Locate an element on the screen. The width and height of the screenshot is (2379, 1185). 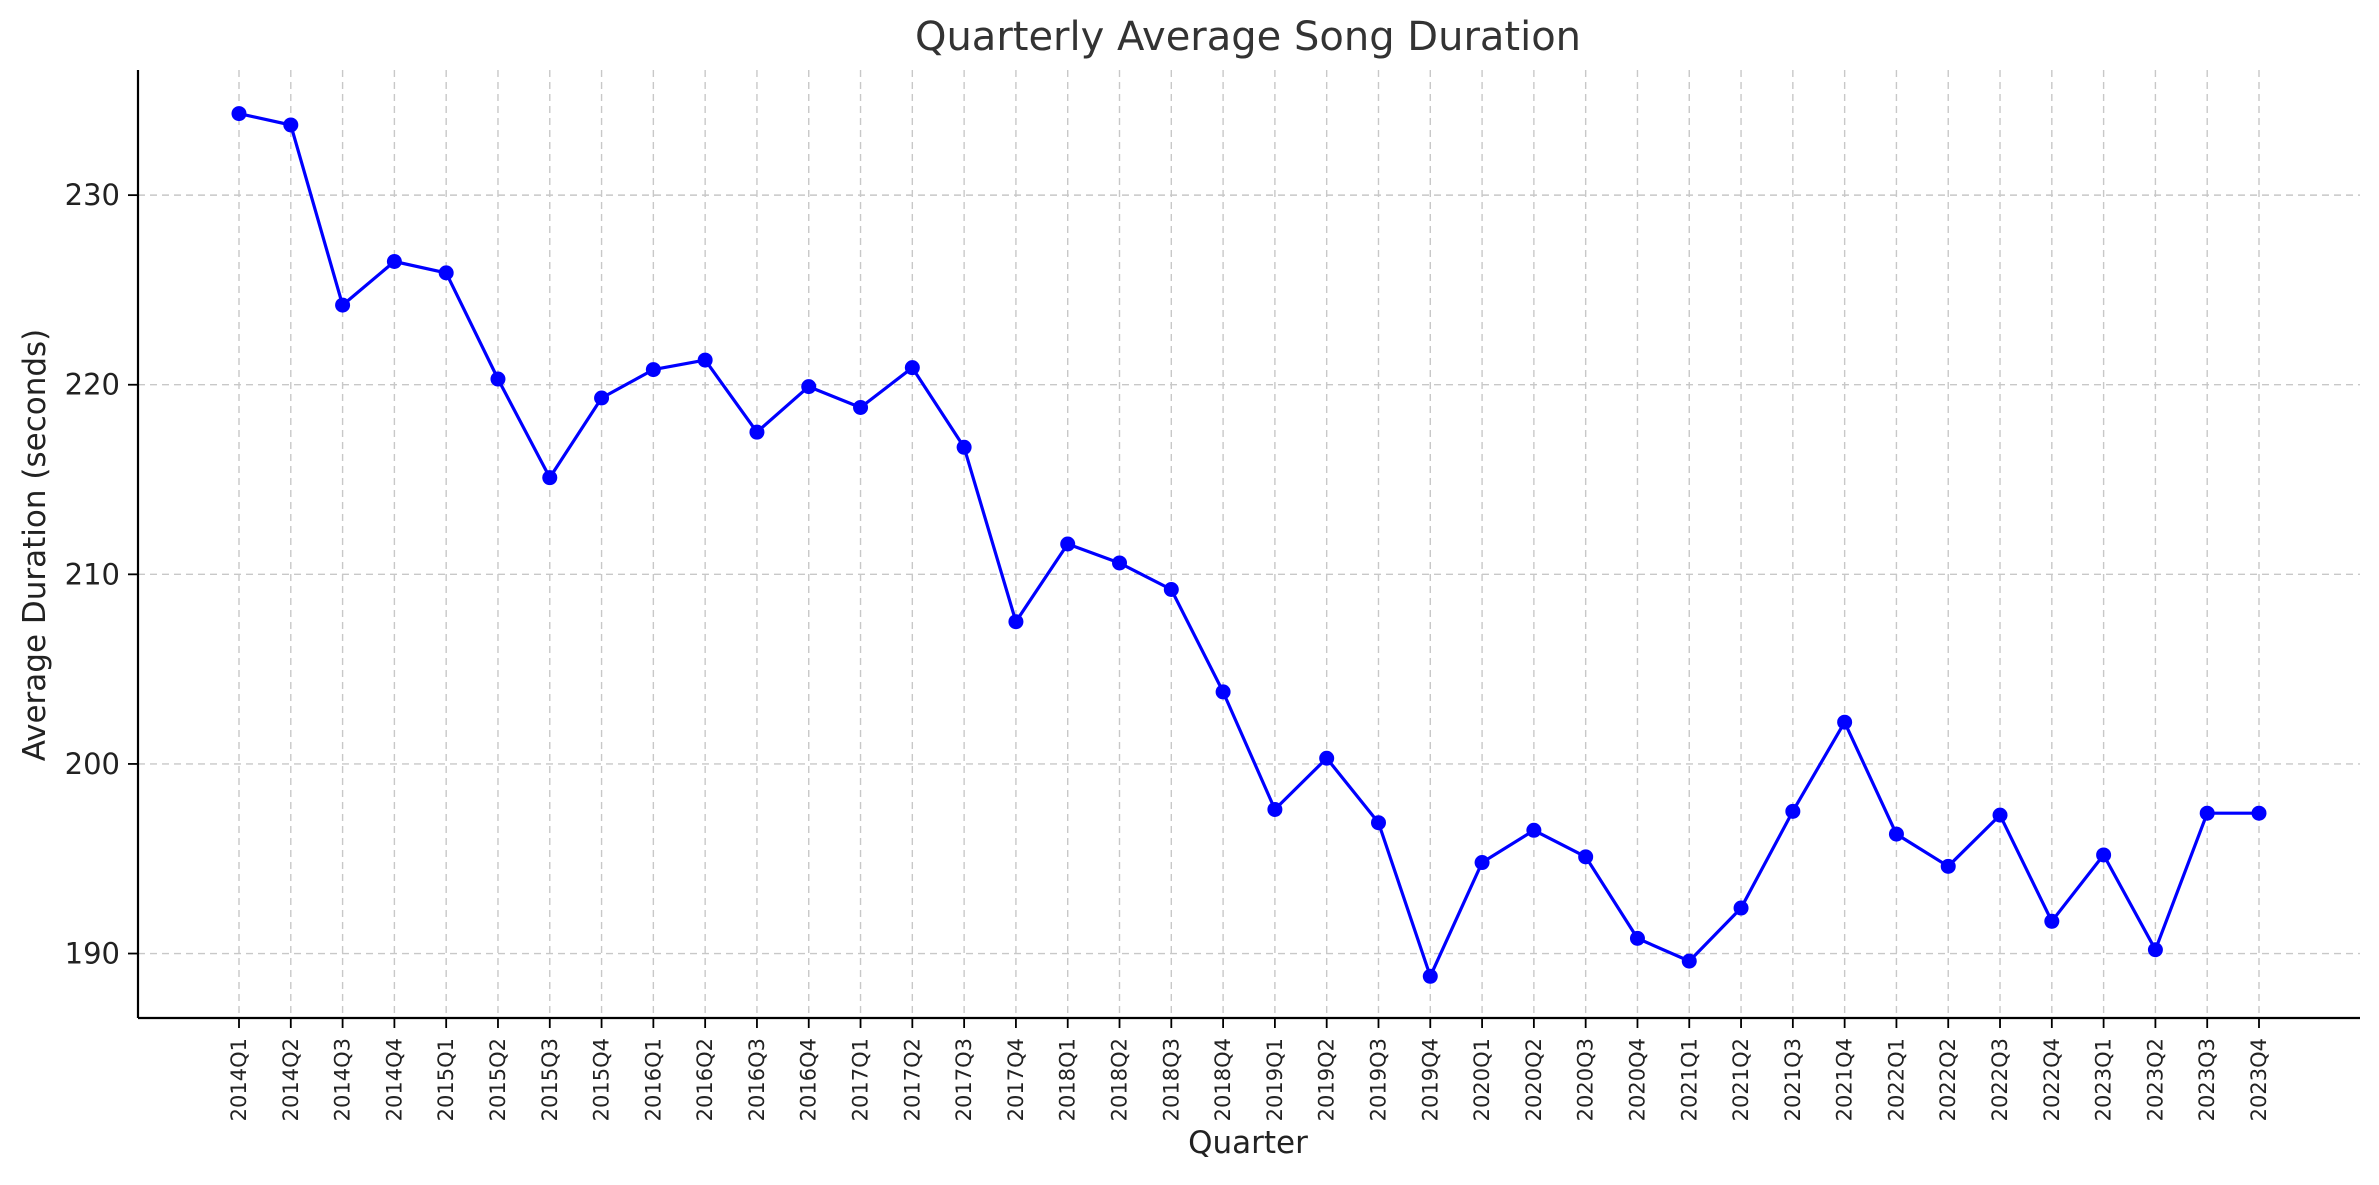
x-tick-label: 2014Q1 is located at coordinates (239, 1079).